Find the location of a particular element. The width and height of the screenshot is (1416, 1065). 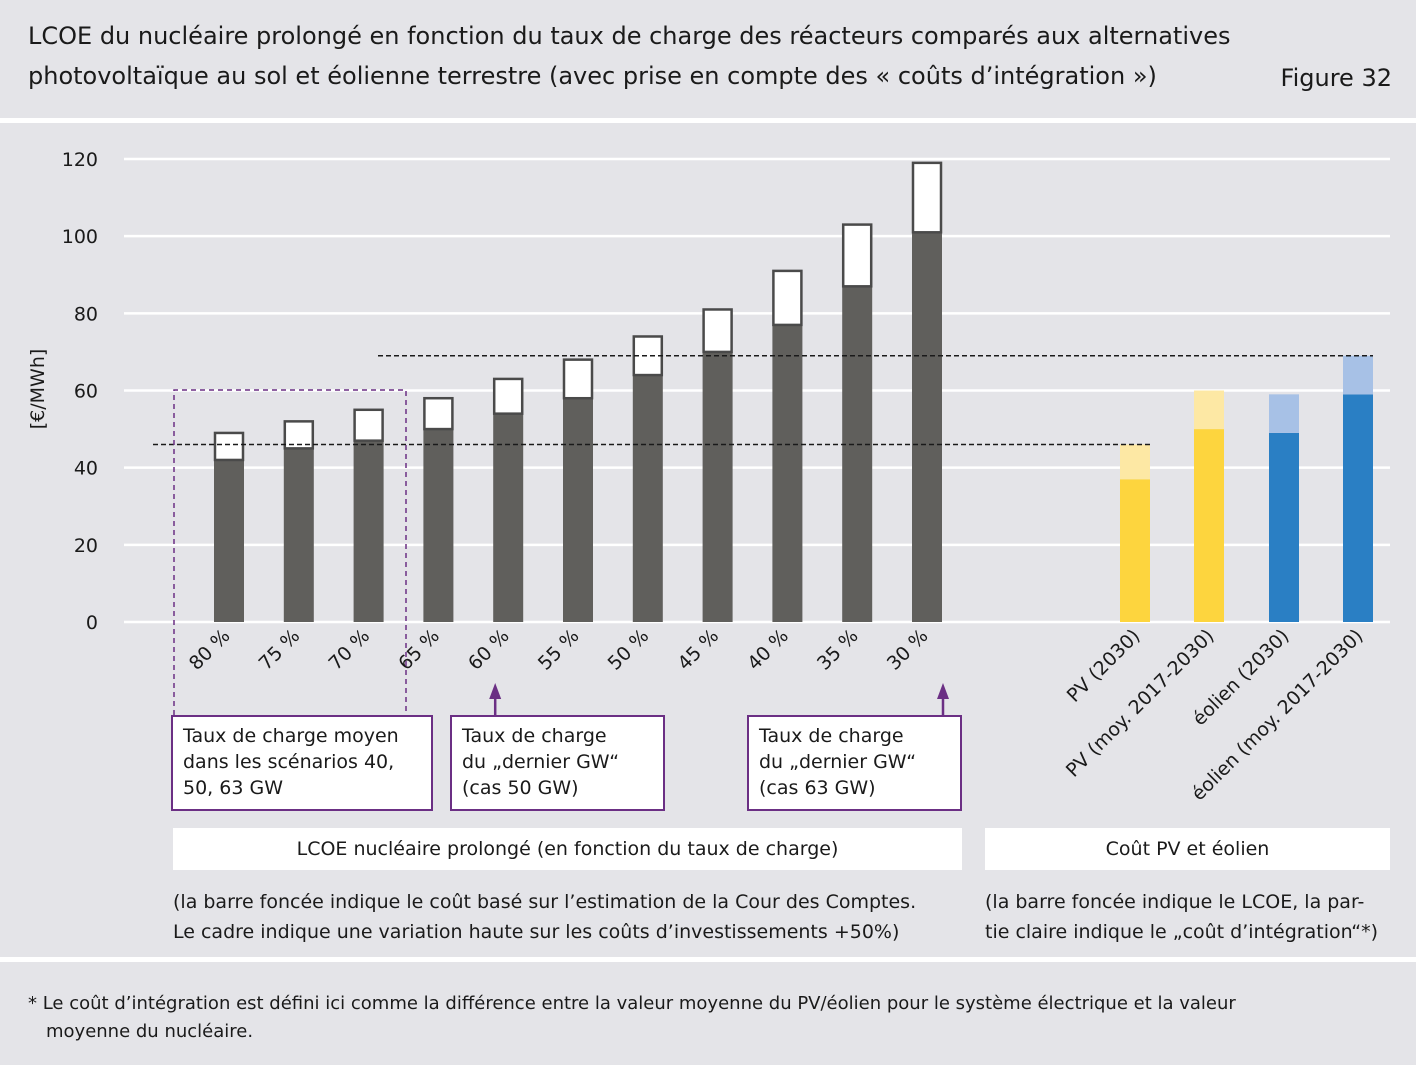

annotation-arrow-30-head is located at coordinates (943, 691).